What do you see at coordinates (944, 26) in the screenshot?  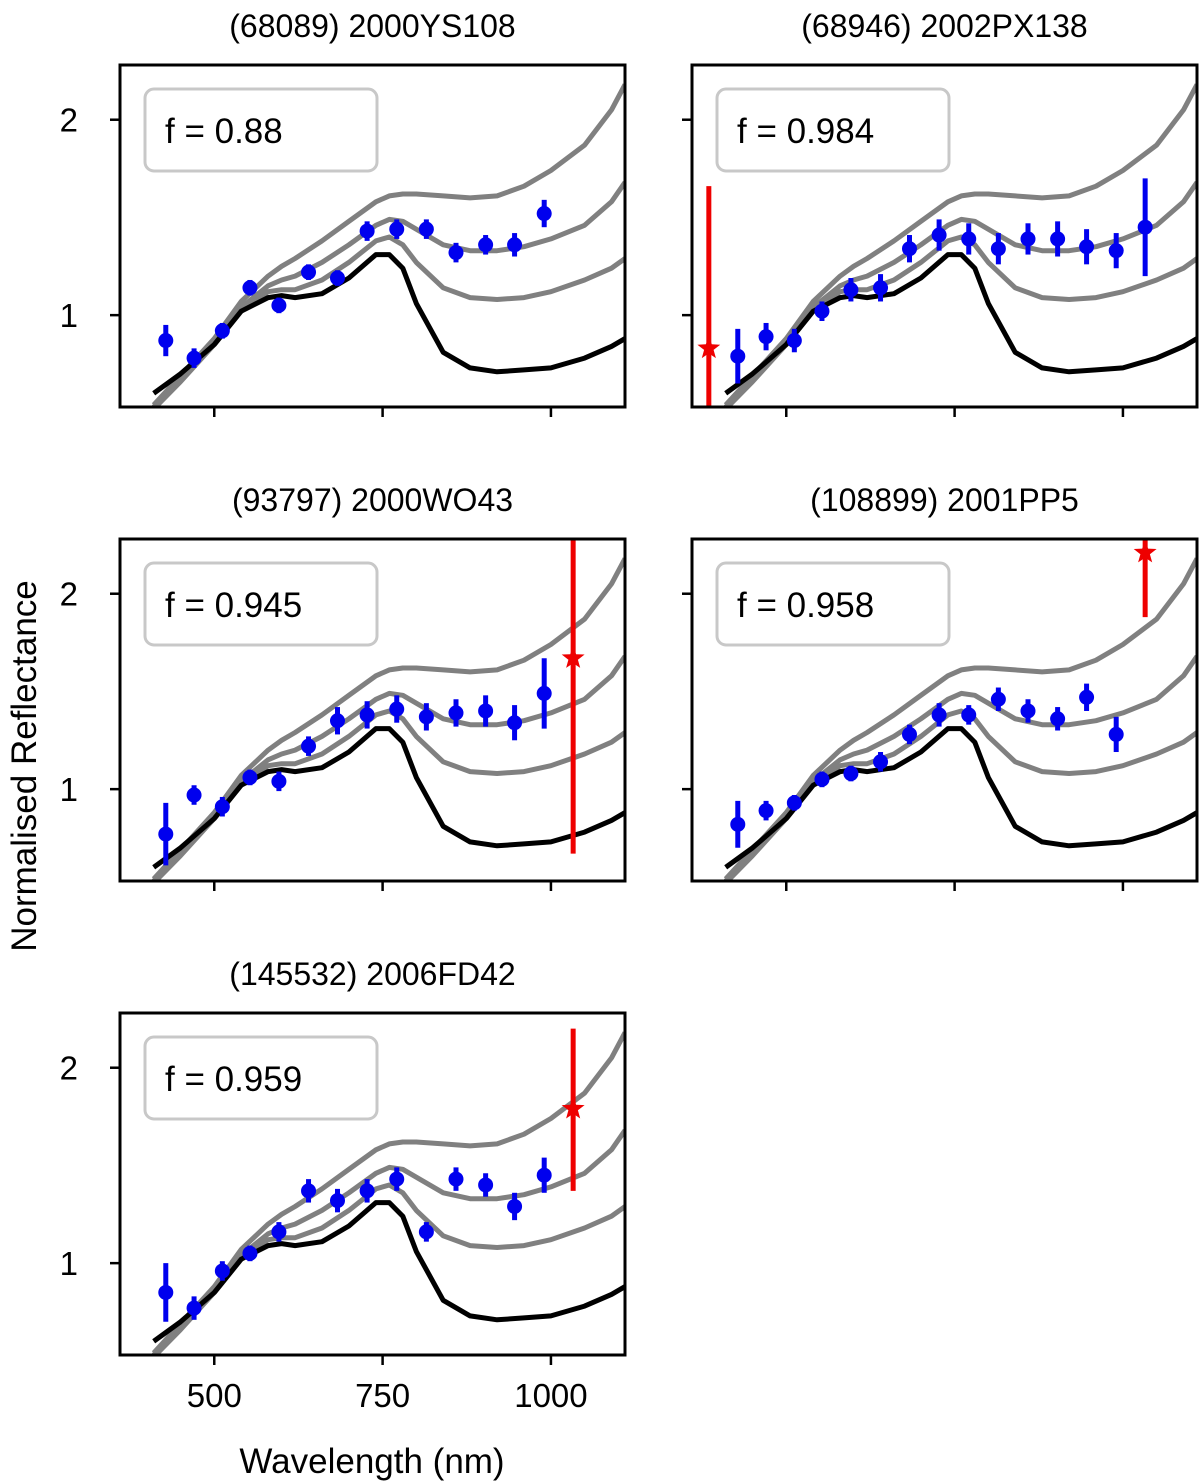 I see `panel-title: (68946) 2002PX138` at bounding box center [944, 26].